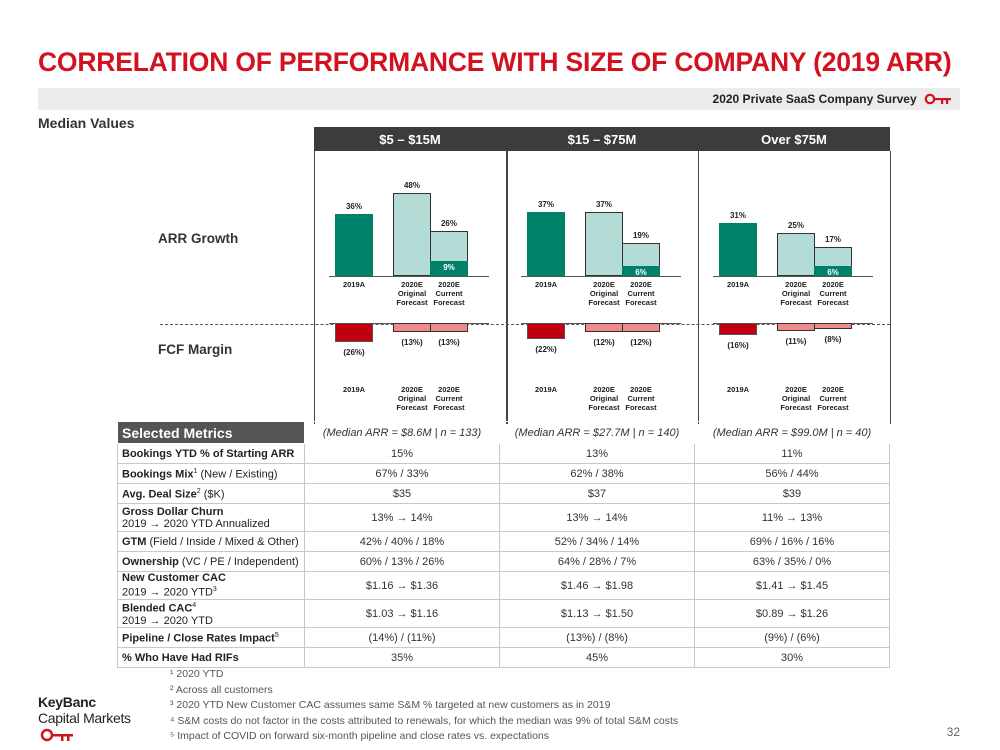 The height and width of the screenshot is (750, 1000). What do you see at coordinates (411, 287) in the screenshot?
I see `panel-small` at bounding box center [411, 287].